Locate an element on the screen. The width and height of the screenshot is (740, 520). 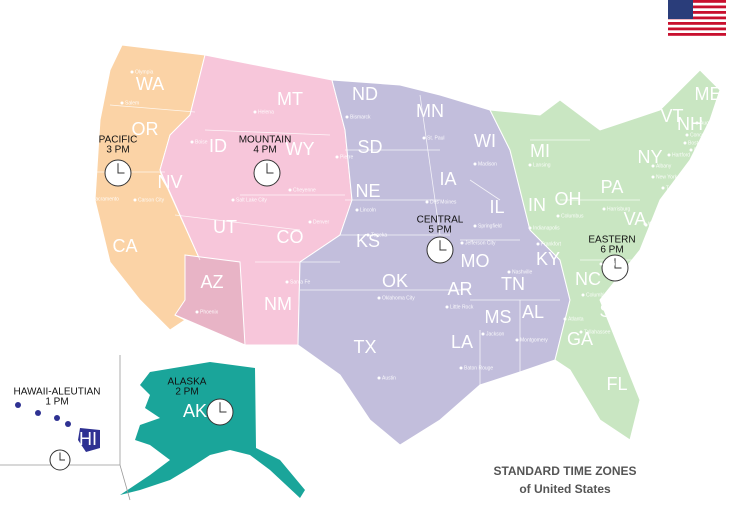
inset-lines is located at coordinates (65, 428).